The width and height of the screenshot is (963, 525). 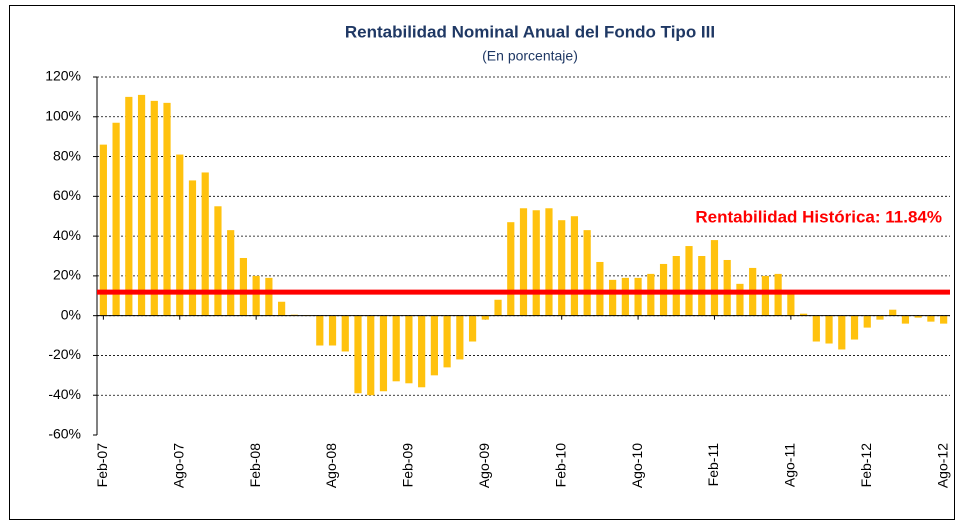 I want to click on x-tick-label: Feb-09, so click(x=408, y=465).